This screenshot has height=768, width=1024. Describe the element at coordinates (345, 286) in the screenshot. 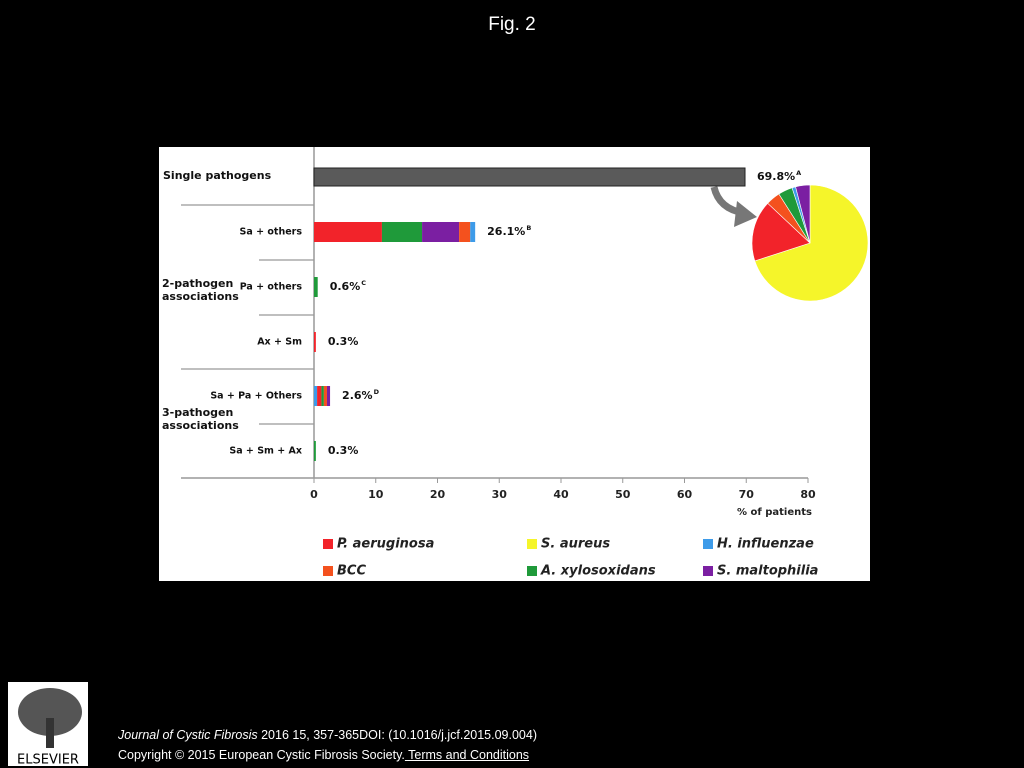

I see `value-label: 0.6%` at that location.